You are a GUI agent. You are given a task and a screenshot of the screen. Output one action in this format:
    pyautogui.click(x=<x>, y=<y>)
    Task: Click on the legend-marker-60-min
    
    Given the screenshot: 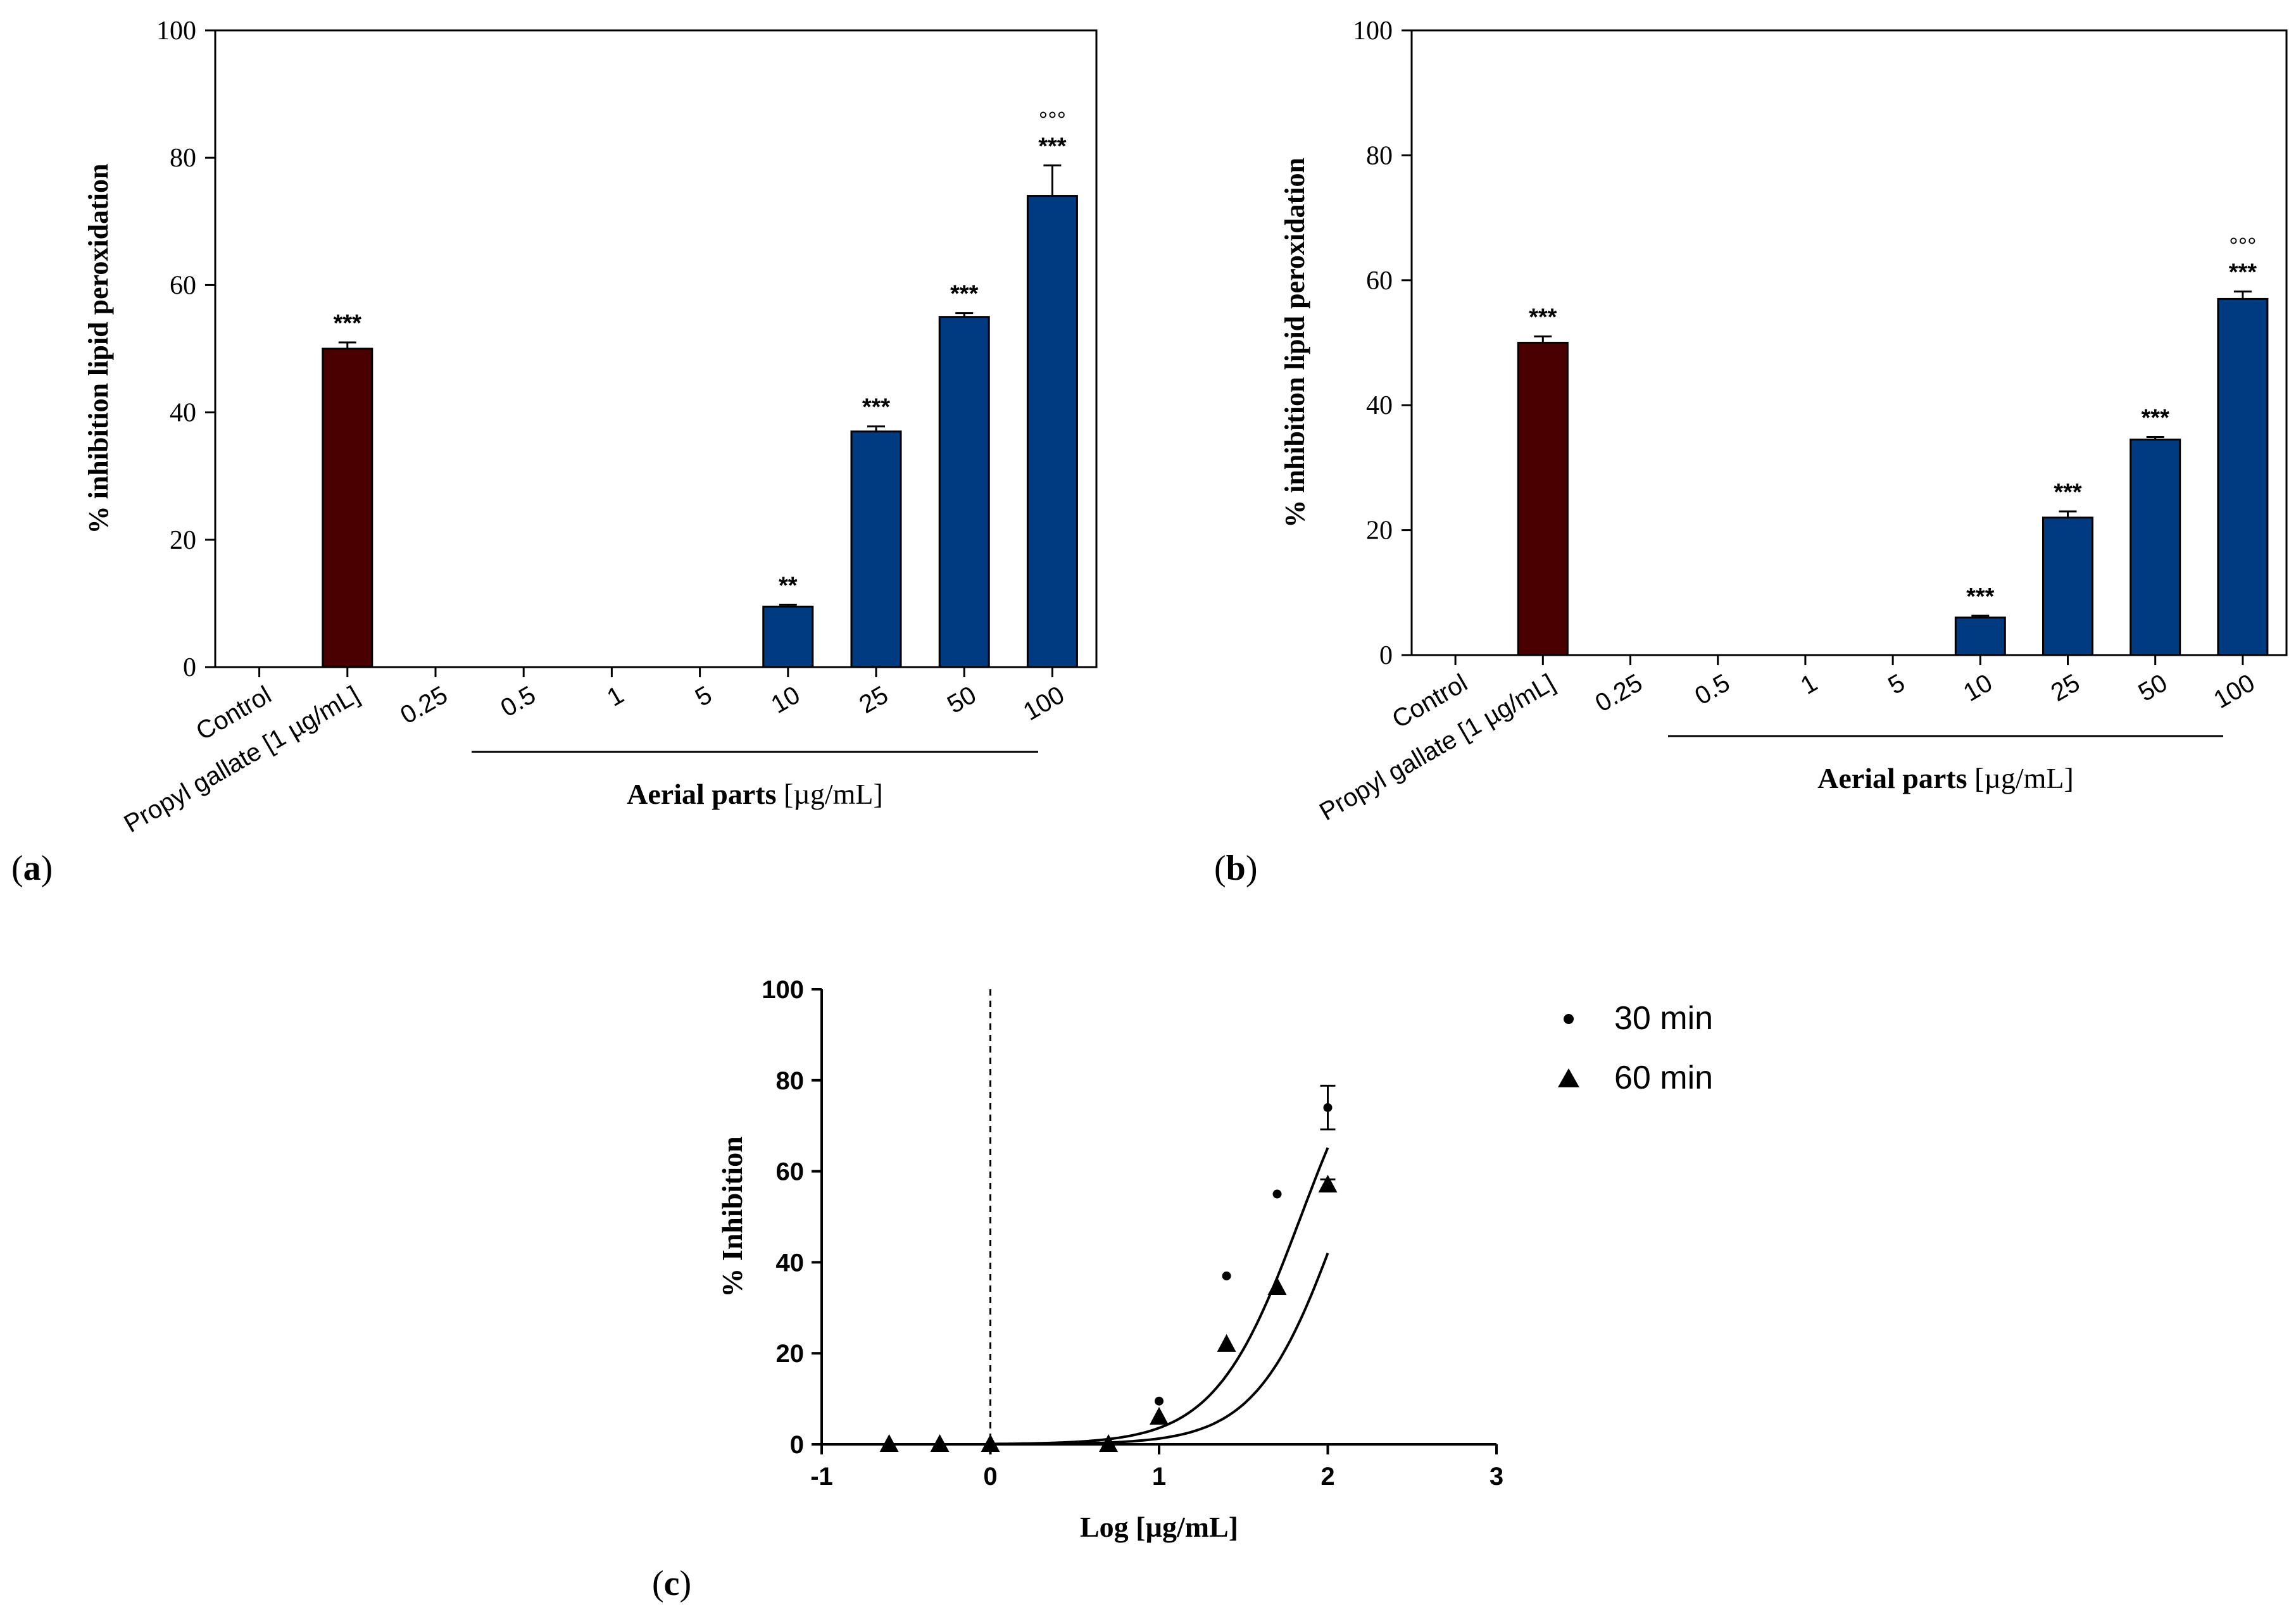 What is the action you would take?
    pyautogui.click(x=1568, y=1077)
    